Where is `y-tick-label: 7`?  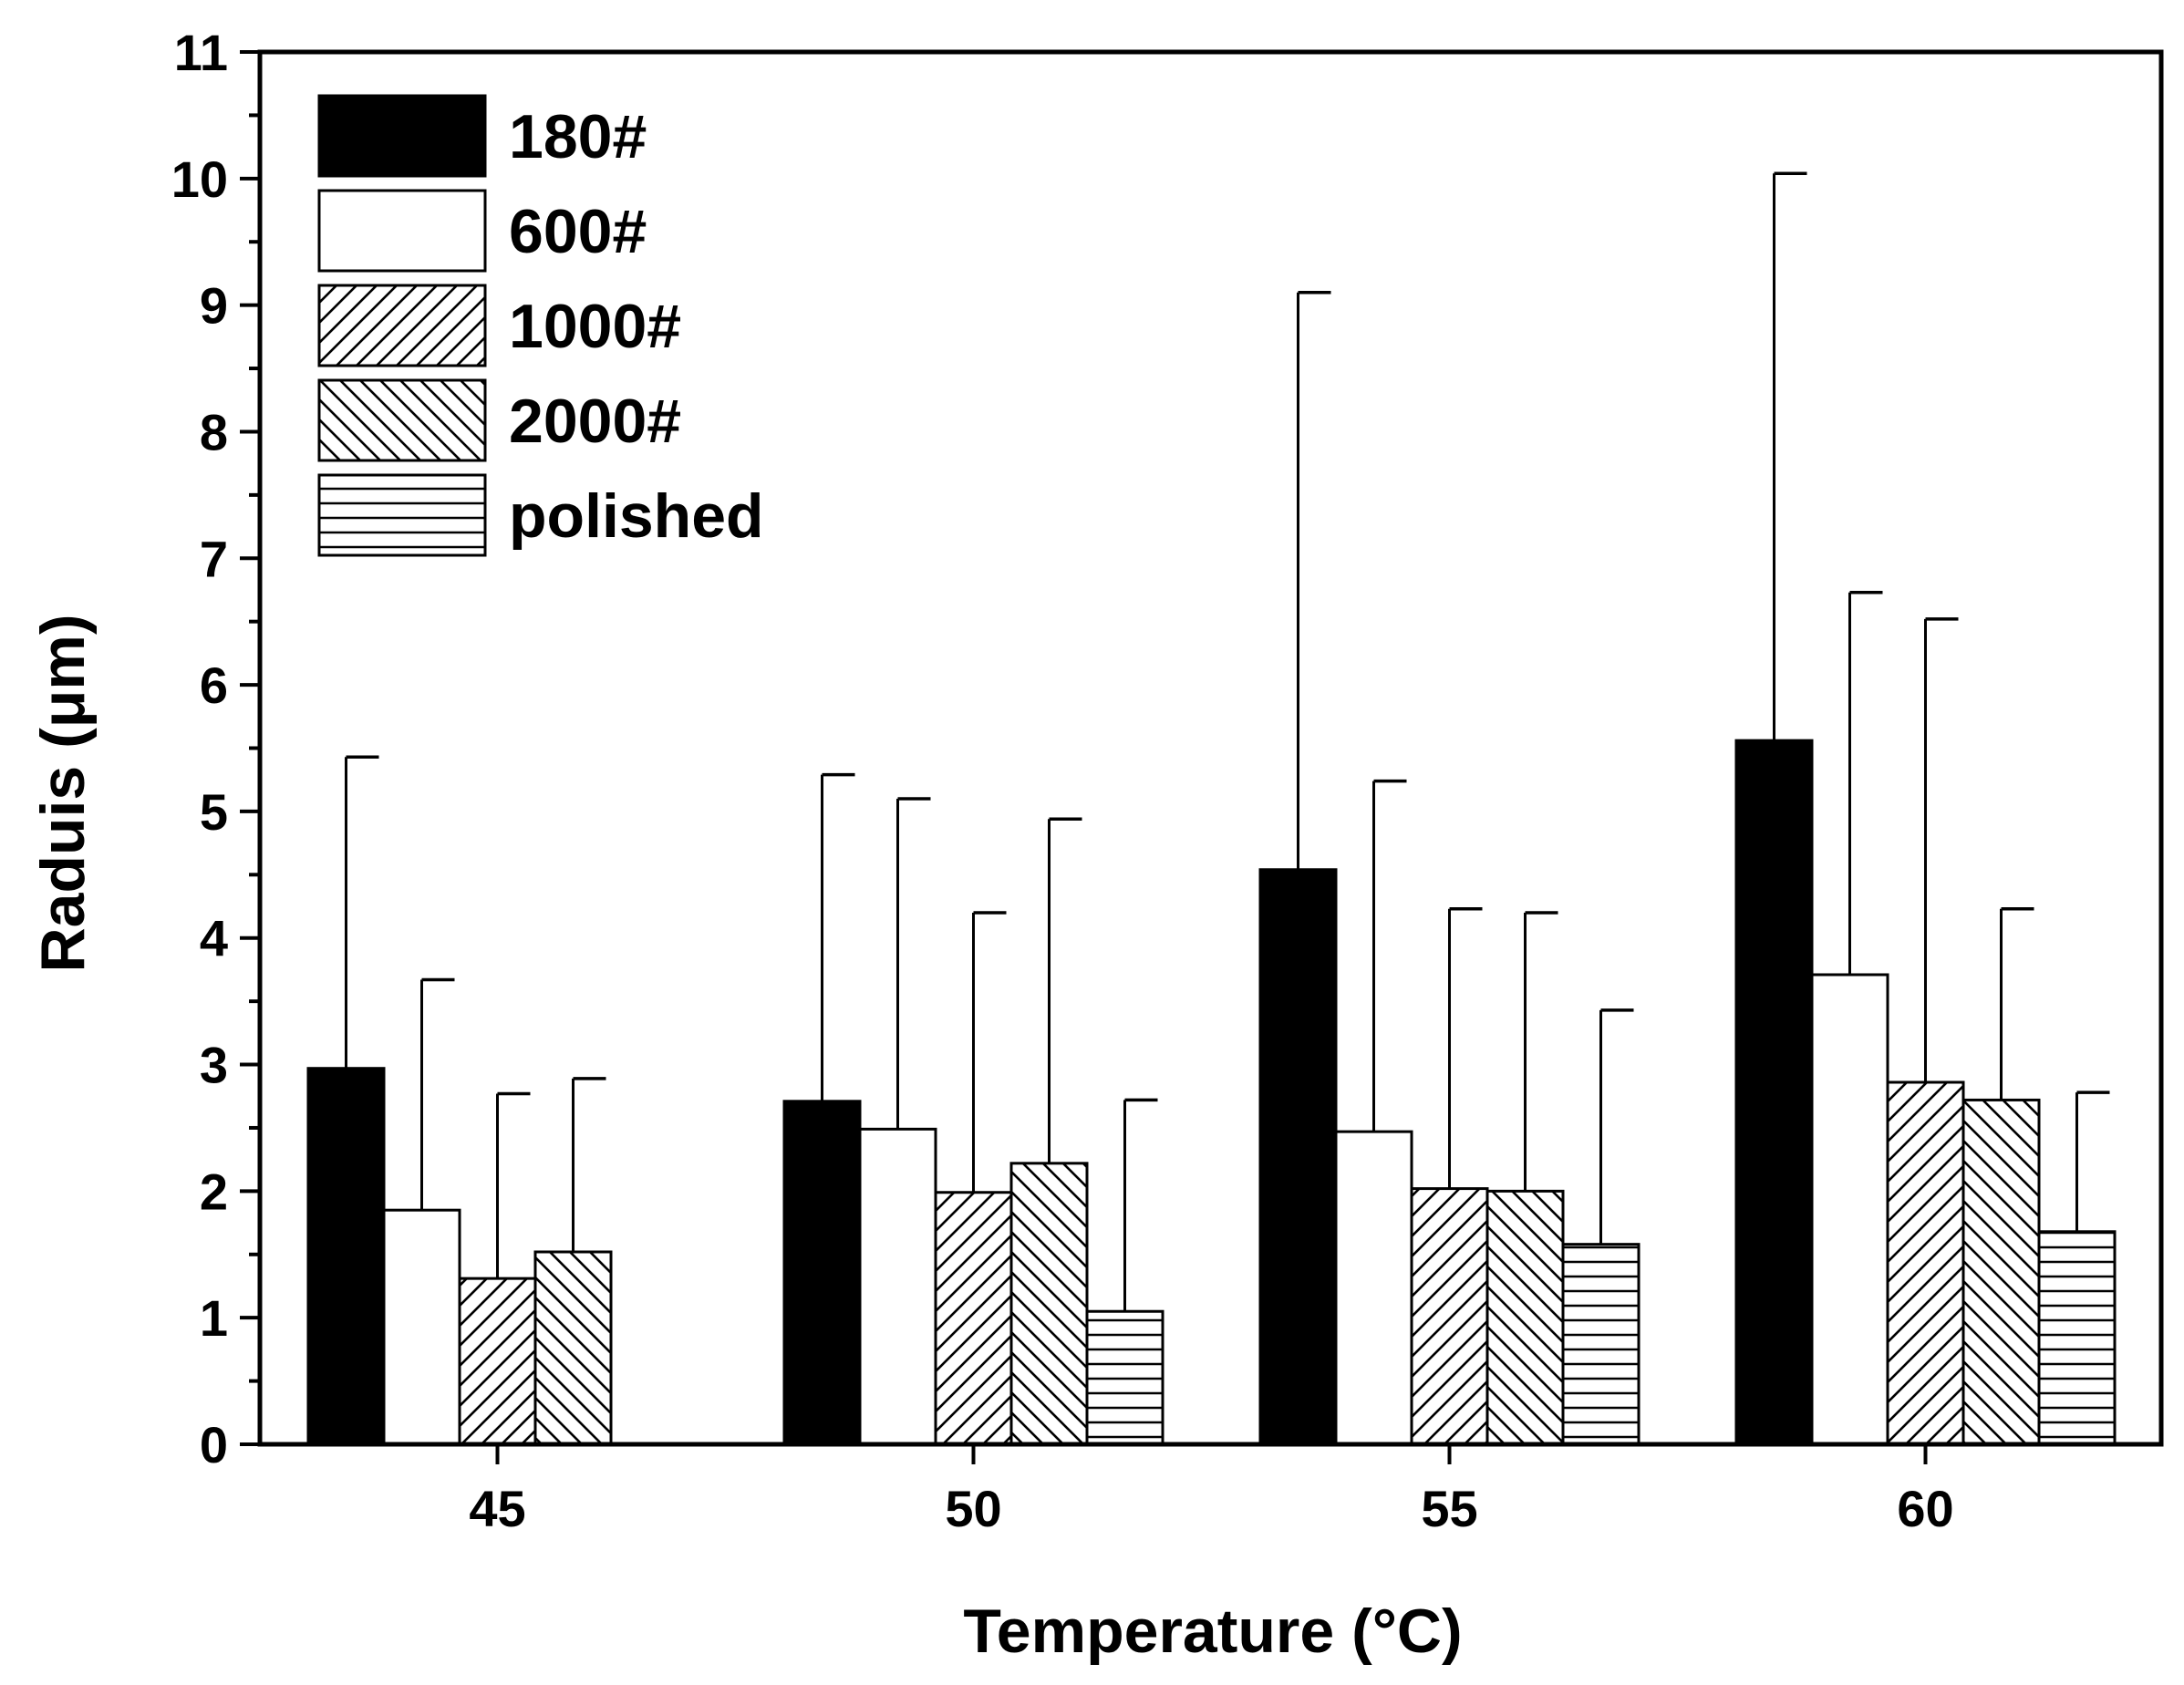 y-tick-label: 7 is located at coordinates (214, 558).